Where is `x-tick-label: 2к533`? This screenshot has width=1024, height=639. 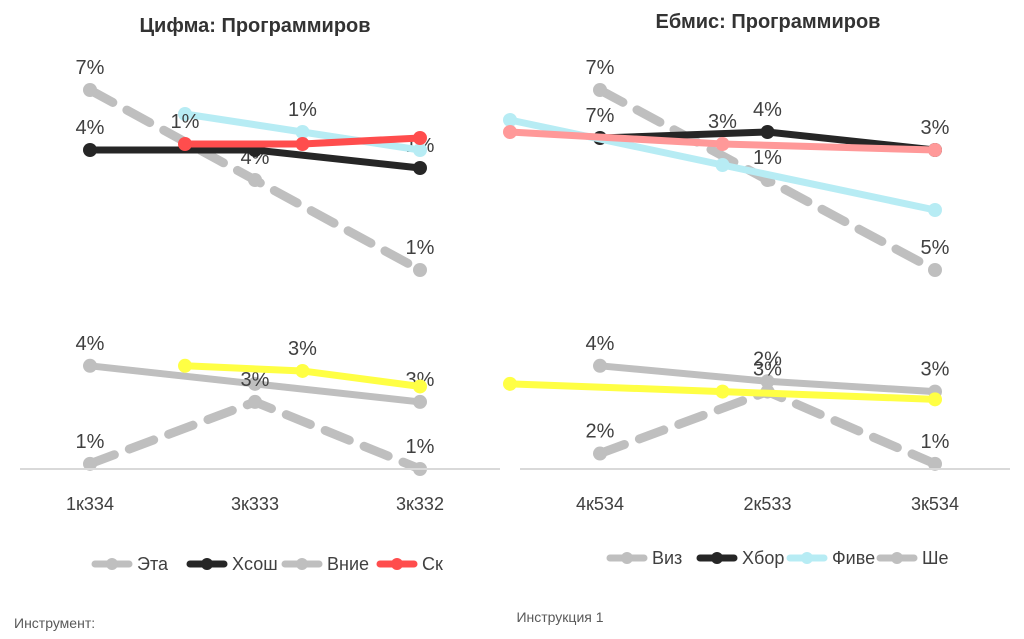 x-tick-label: 2к533 is located at coordinates (768, 504).